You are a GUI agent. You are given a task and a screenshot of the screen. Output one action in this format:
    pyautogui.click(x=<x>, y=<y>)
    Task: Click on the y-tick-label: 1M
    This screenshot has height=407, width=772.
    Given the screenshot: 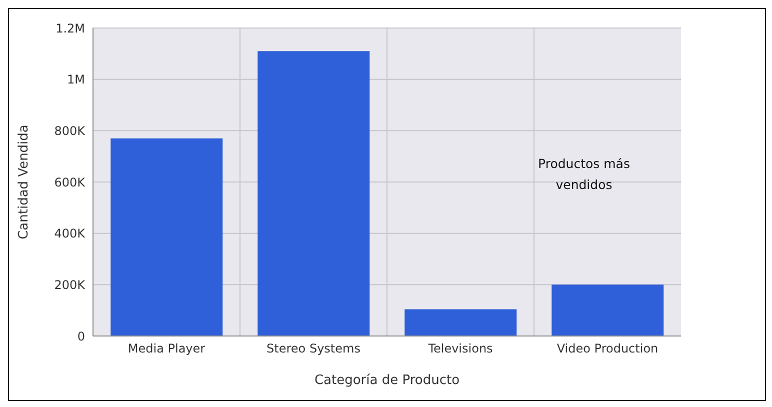 What is the action you would take?
    pyautogui.click(x=76, y=79)
    